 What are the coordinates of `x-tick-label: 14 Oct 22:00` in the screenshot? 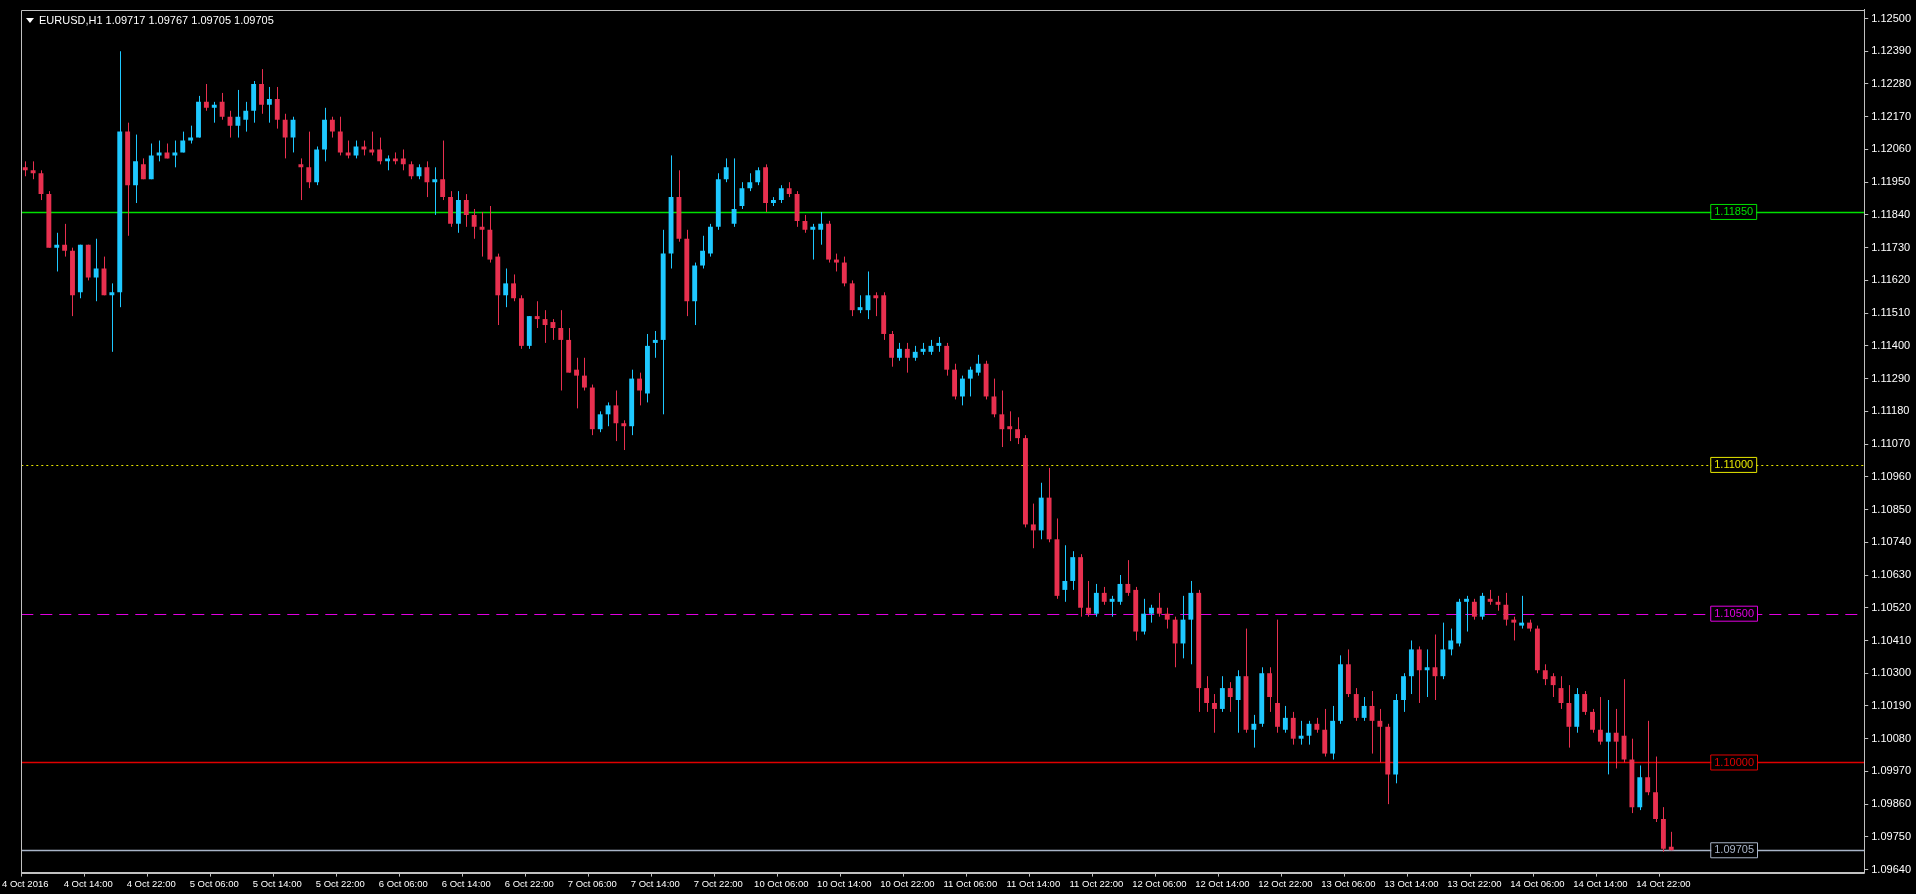 It's located at (1663, 883).